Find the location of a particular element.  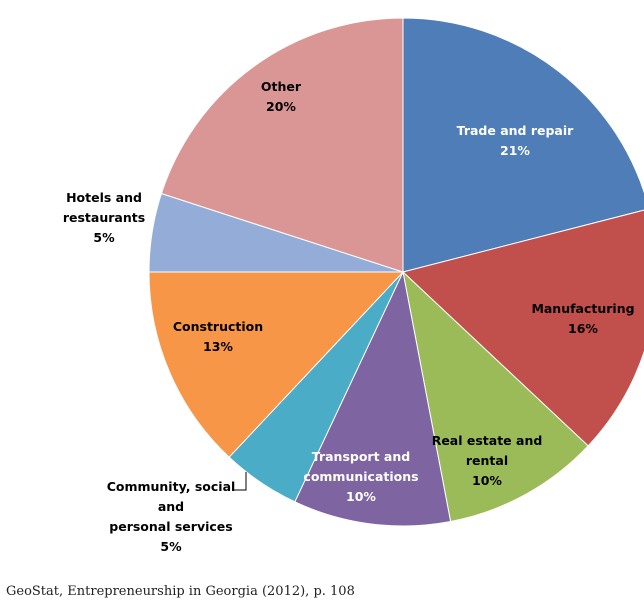

slice-label: Hotels and restaurants 5% is located at coordinates (104, 217).